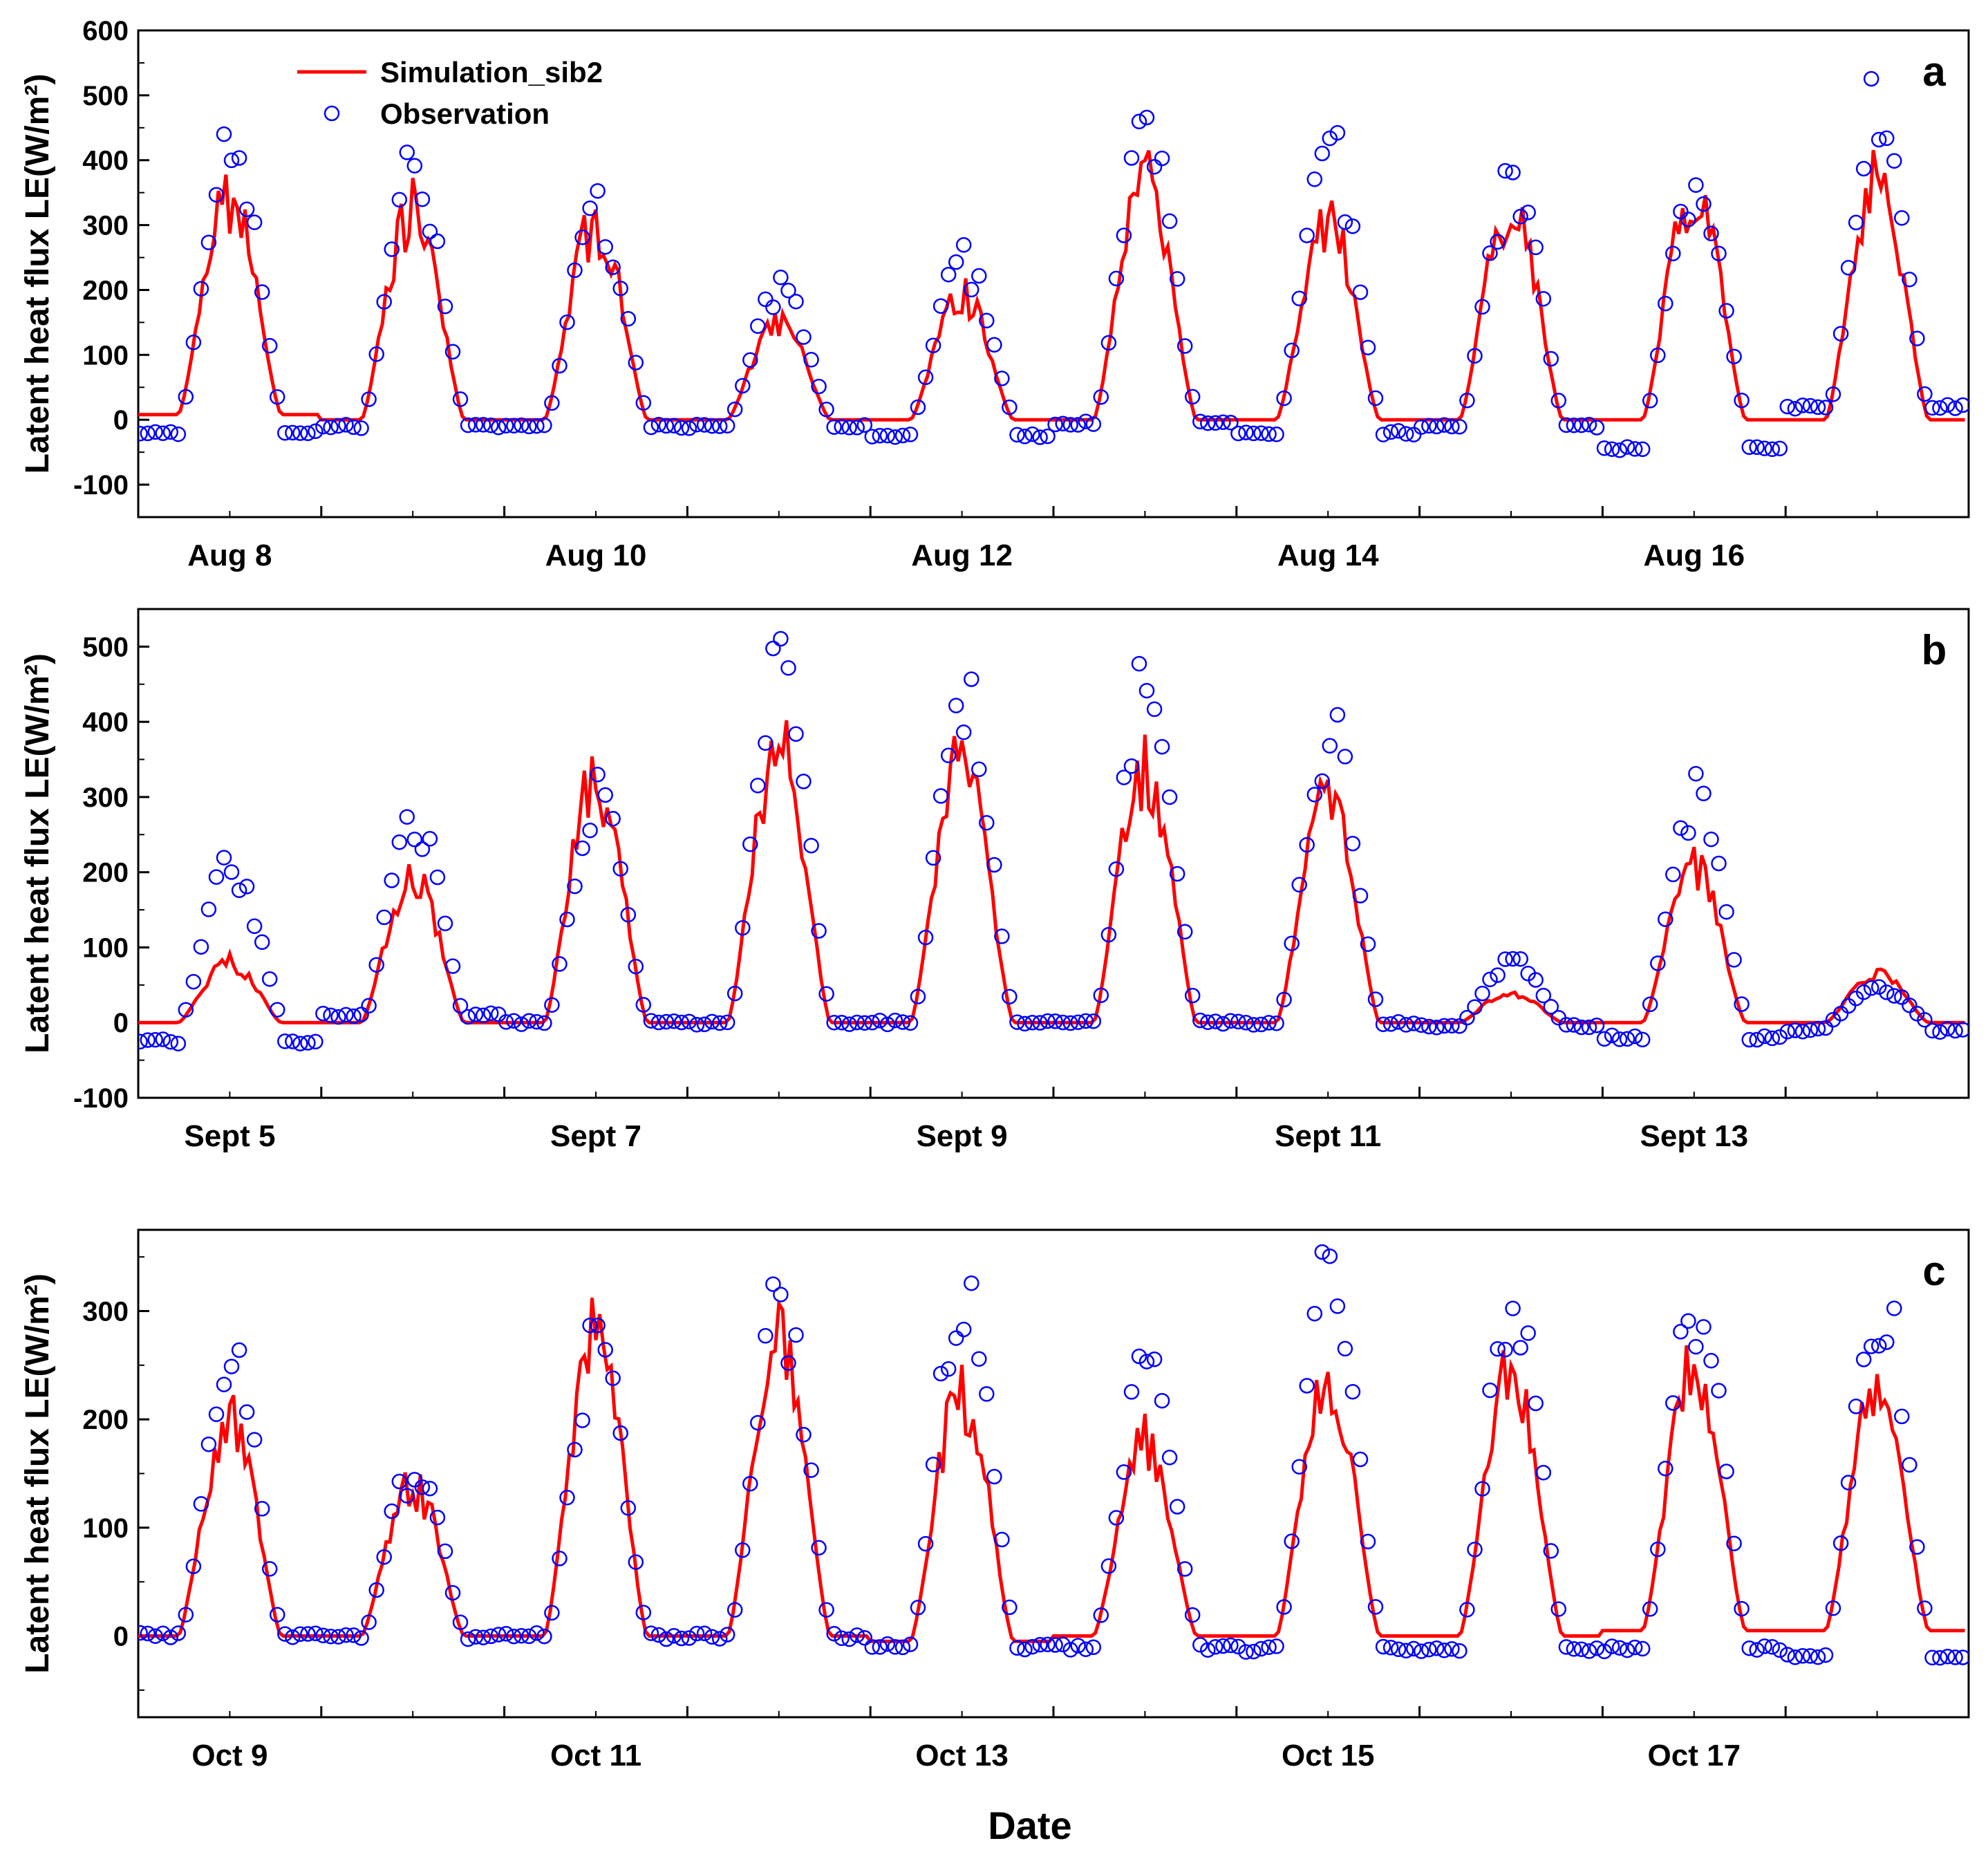  I want to click on y-tick-label: 300, so click(105, 226).